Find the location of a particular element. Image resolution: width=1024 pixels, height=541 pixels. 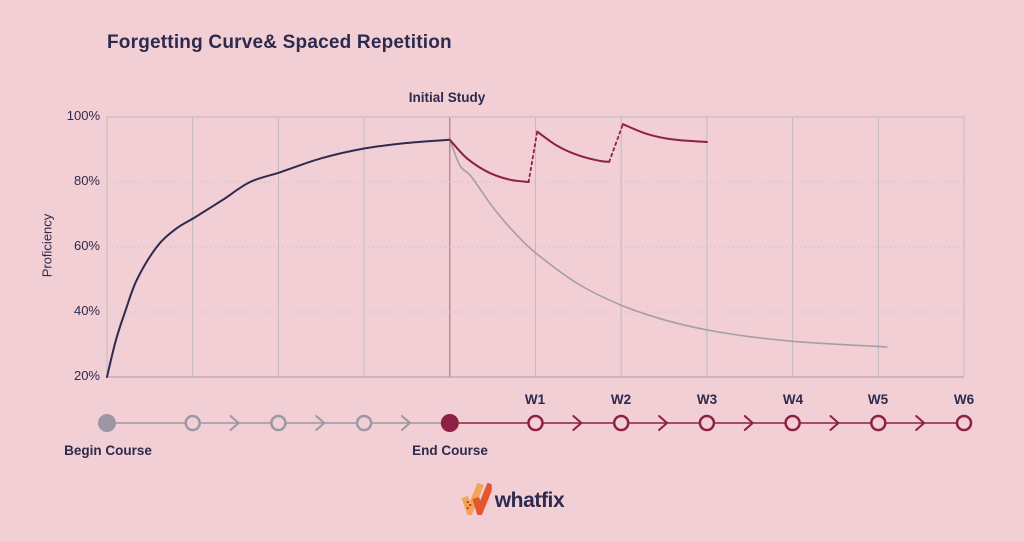

whatfix-logo-icon is located at coordinates (476, 498).